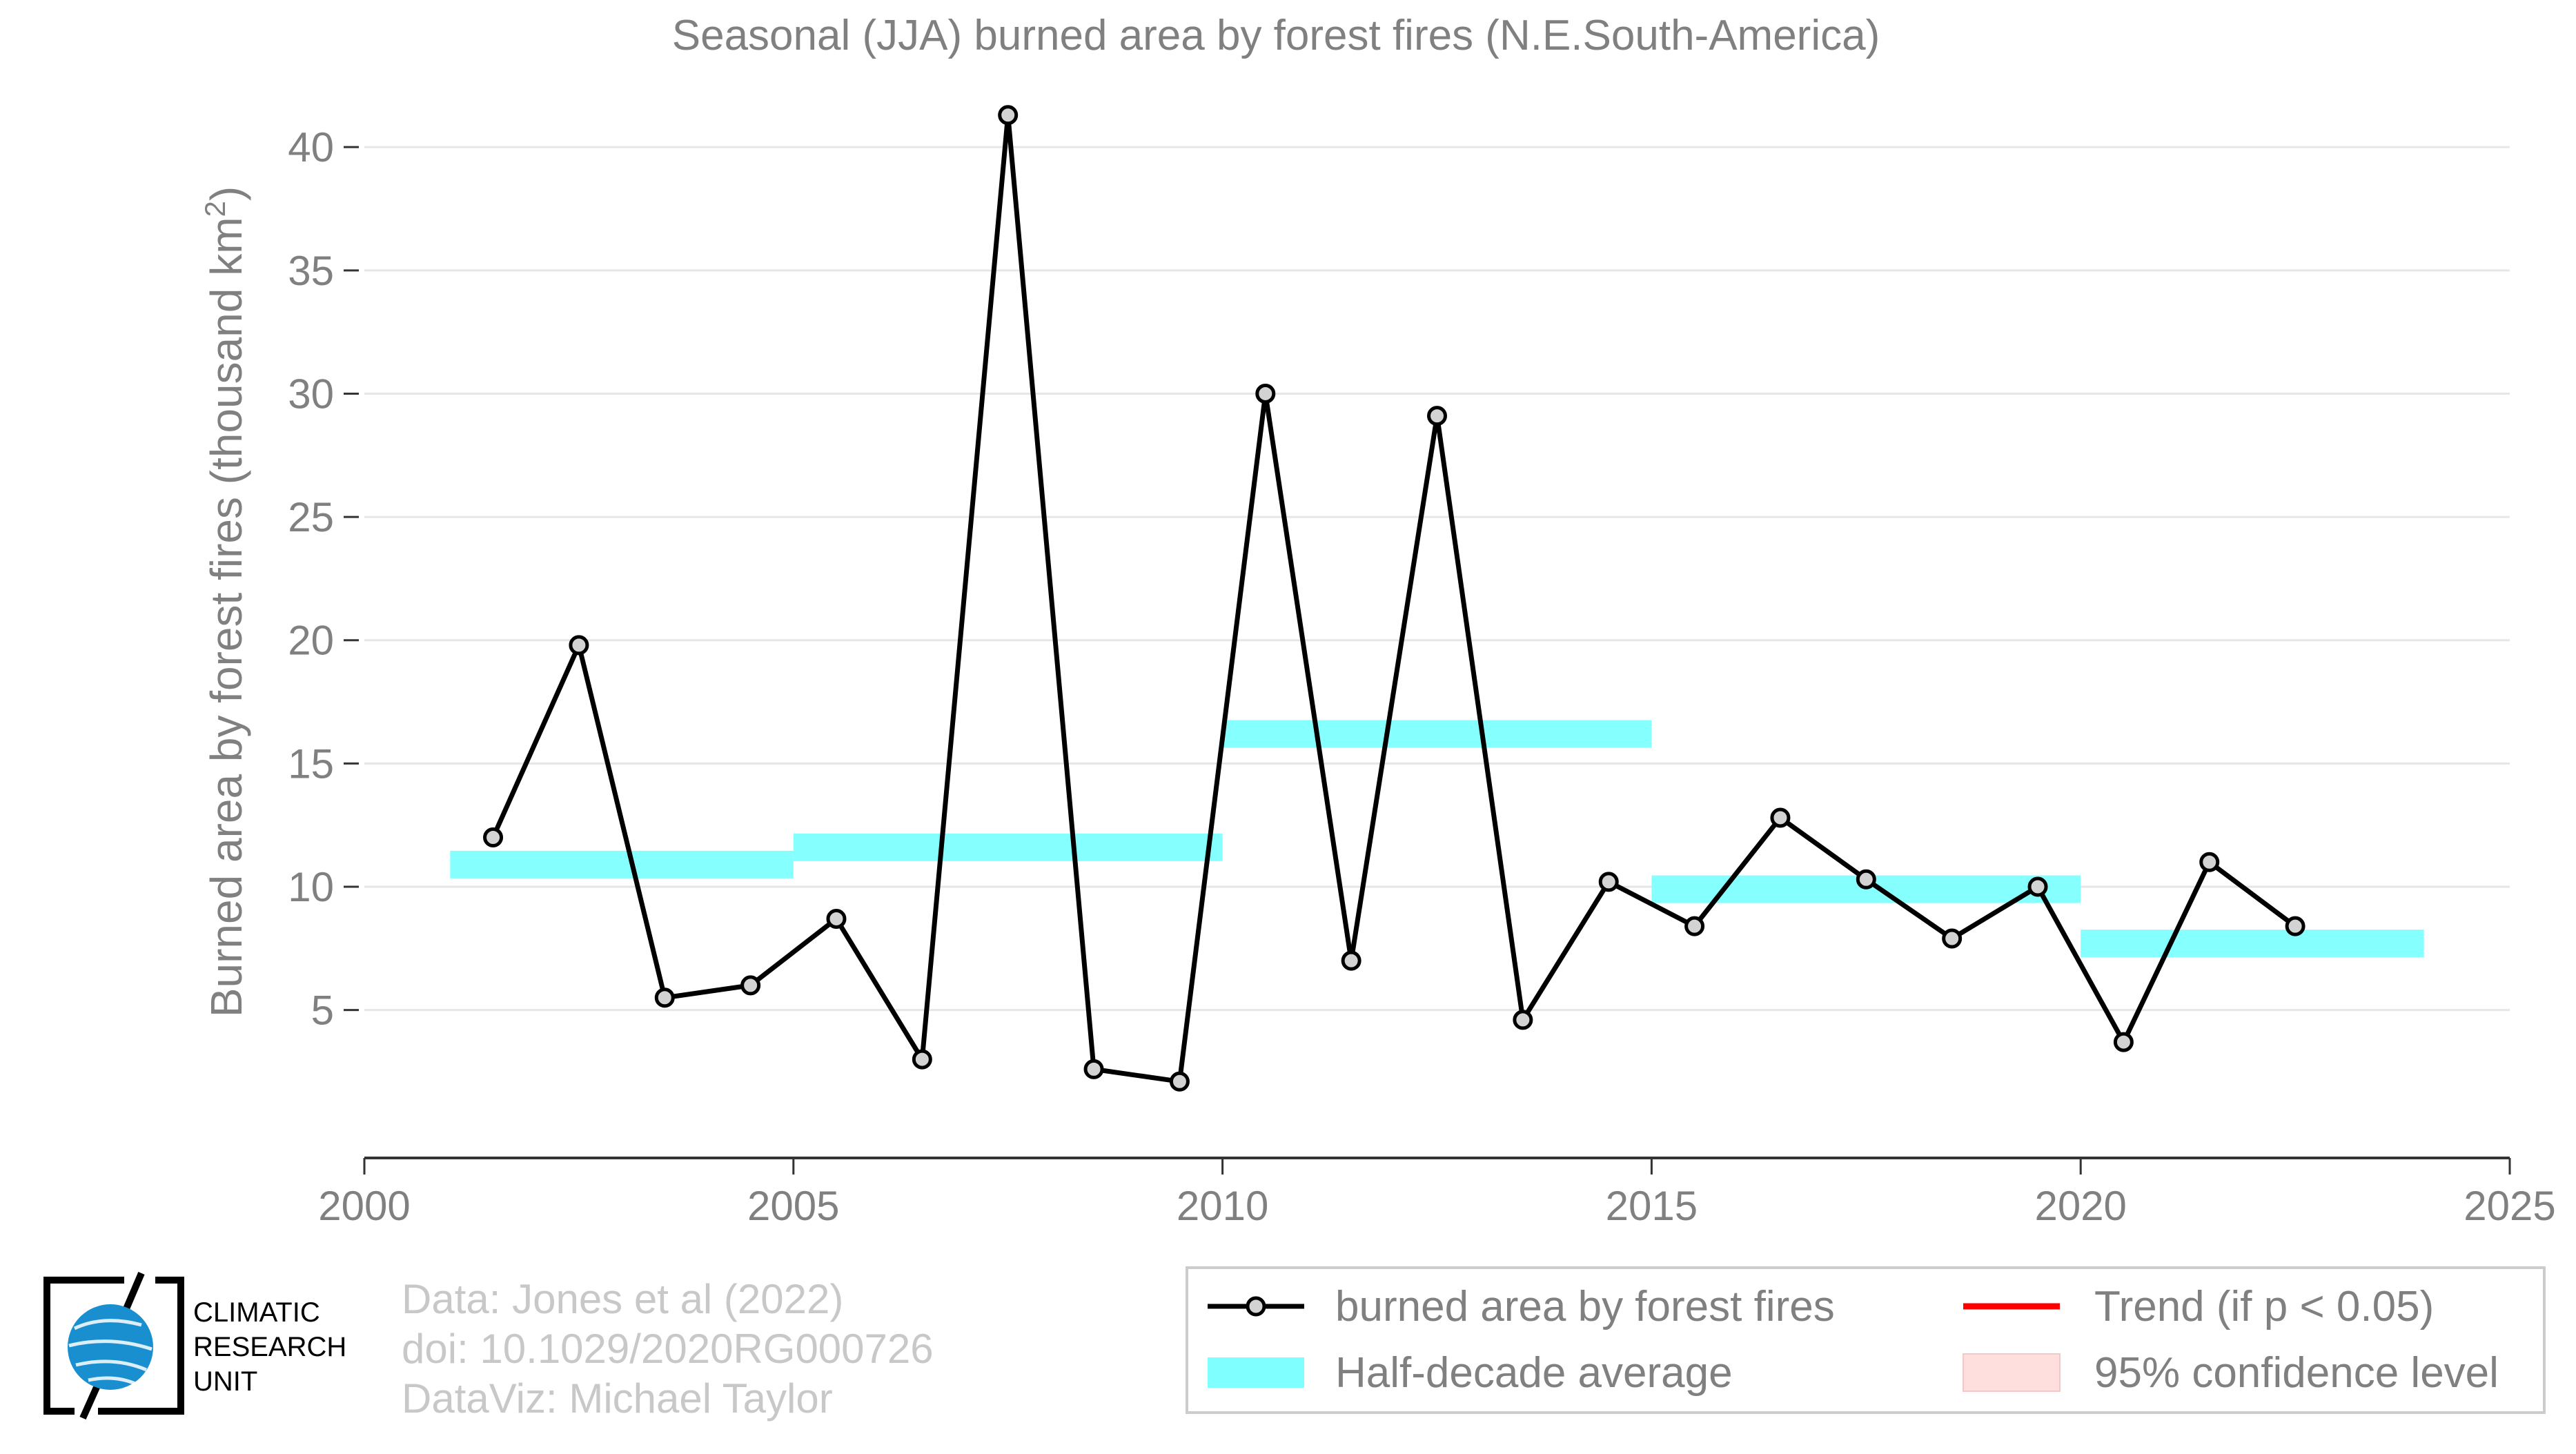 Image resolution: width=2576 pixels, height=1454 pixels. I want to click on legend-swatch-marker, so click(1256, 1306).